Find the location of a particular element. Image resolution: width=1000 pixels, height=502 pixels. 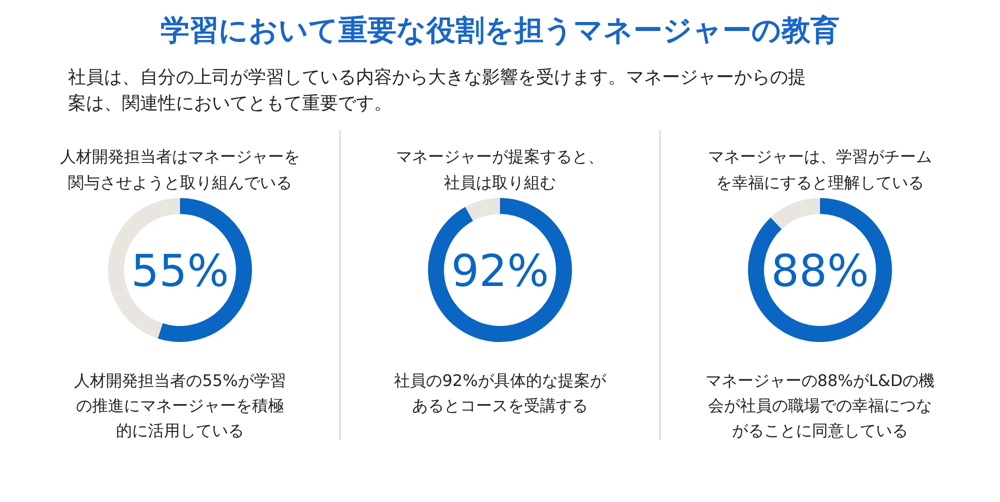

chart-title: マネージャーが提案すると、社員は取り組む is located at coordinates (500, 169).